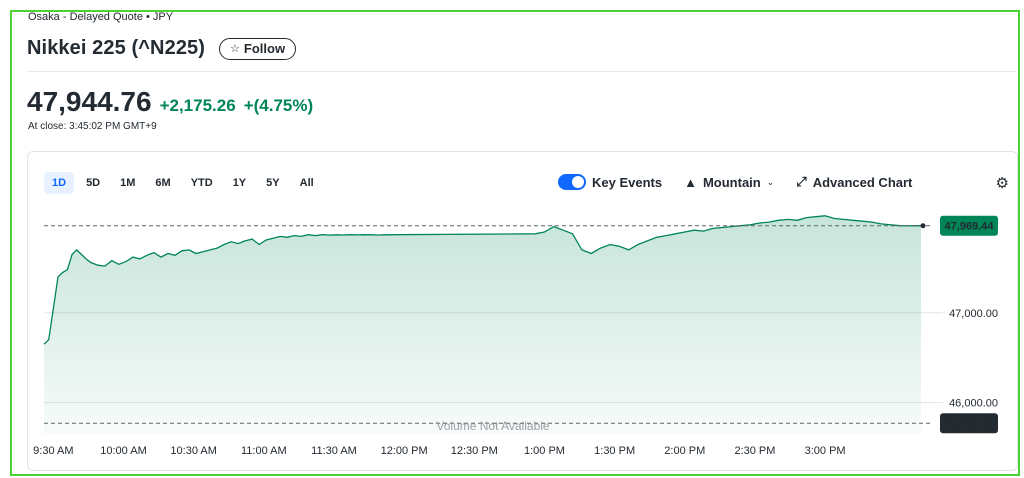  Describe the element at coordinates (754, 451) in the screenshot. I see `x-tick-label: 2:30 PM` at that location.